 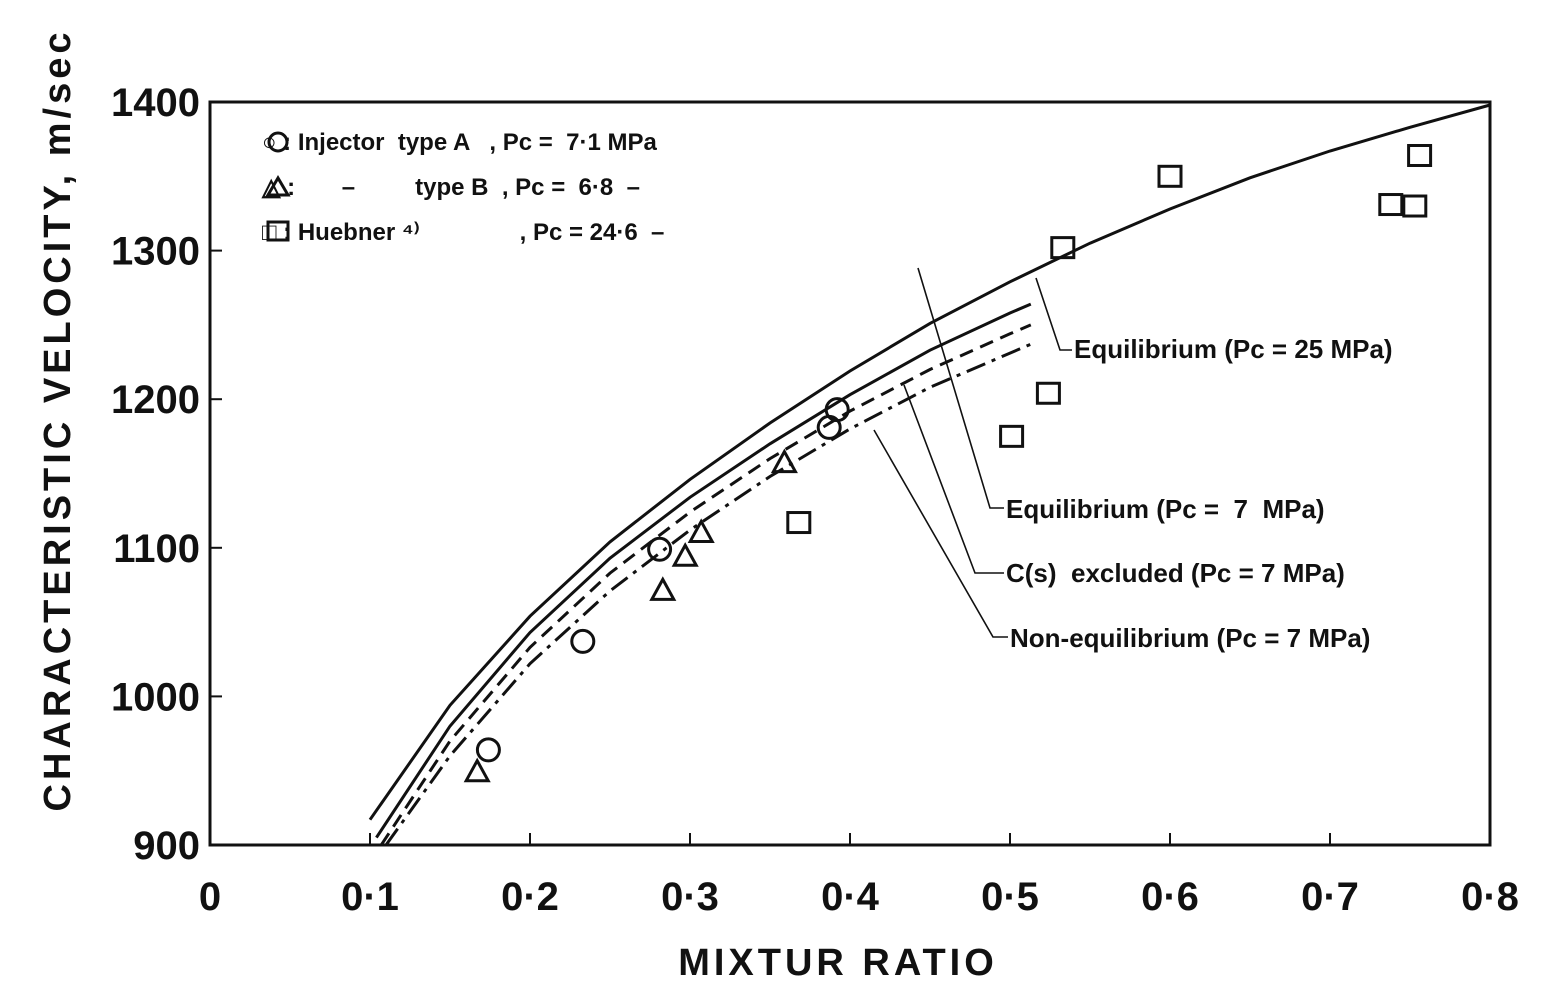 What do you see at coordinates (156, 549) in the screenshot?
I see `y-tick-label: 1100` at bounding box center [156, 549].